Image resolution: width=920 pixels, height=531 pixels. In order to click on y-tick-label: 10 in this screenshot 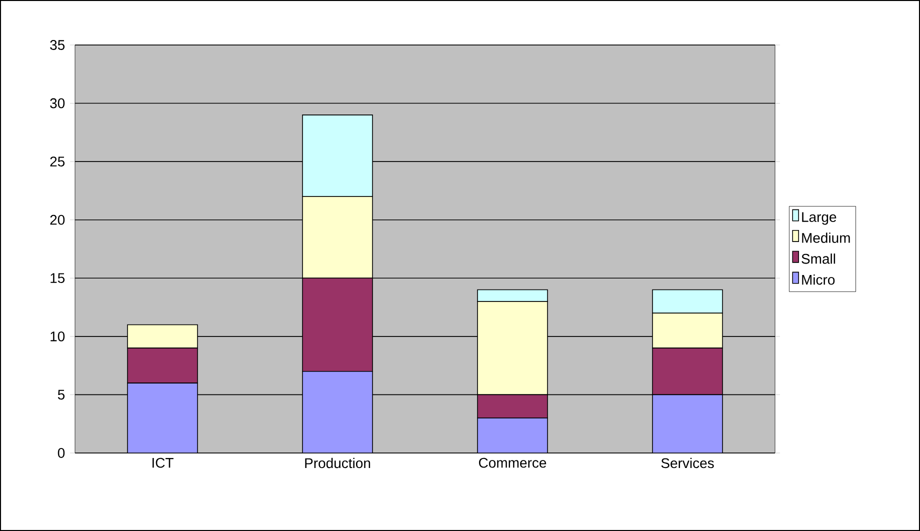, I will do `click(57, 336)`.